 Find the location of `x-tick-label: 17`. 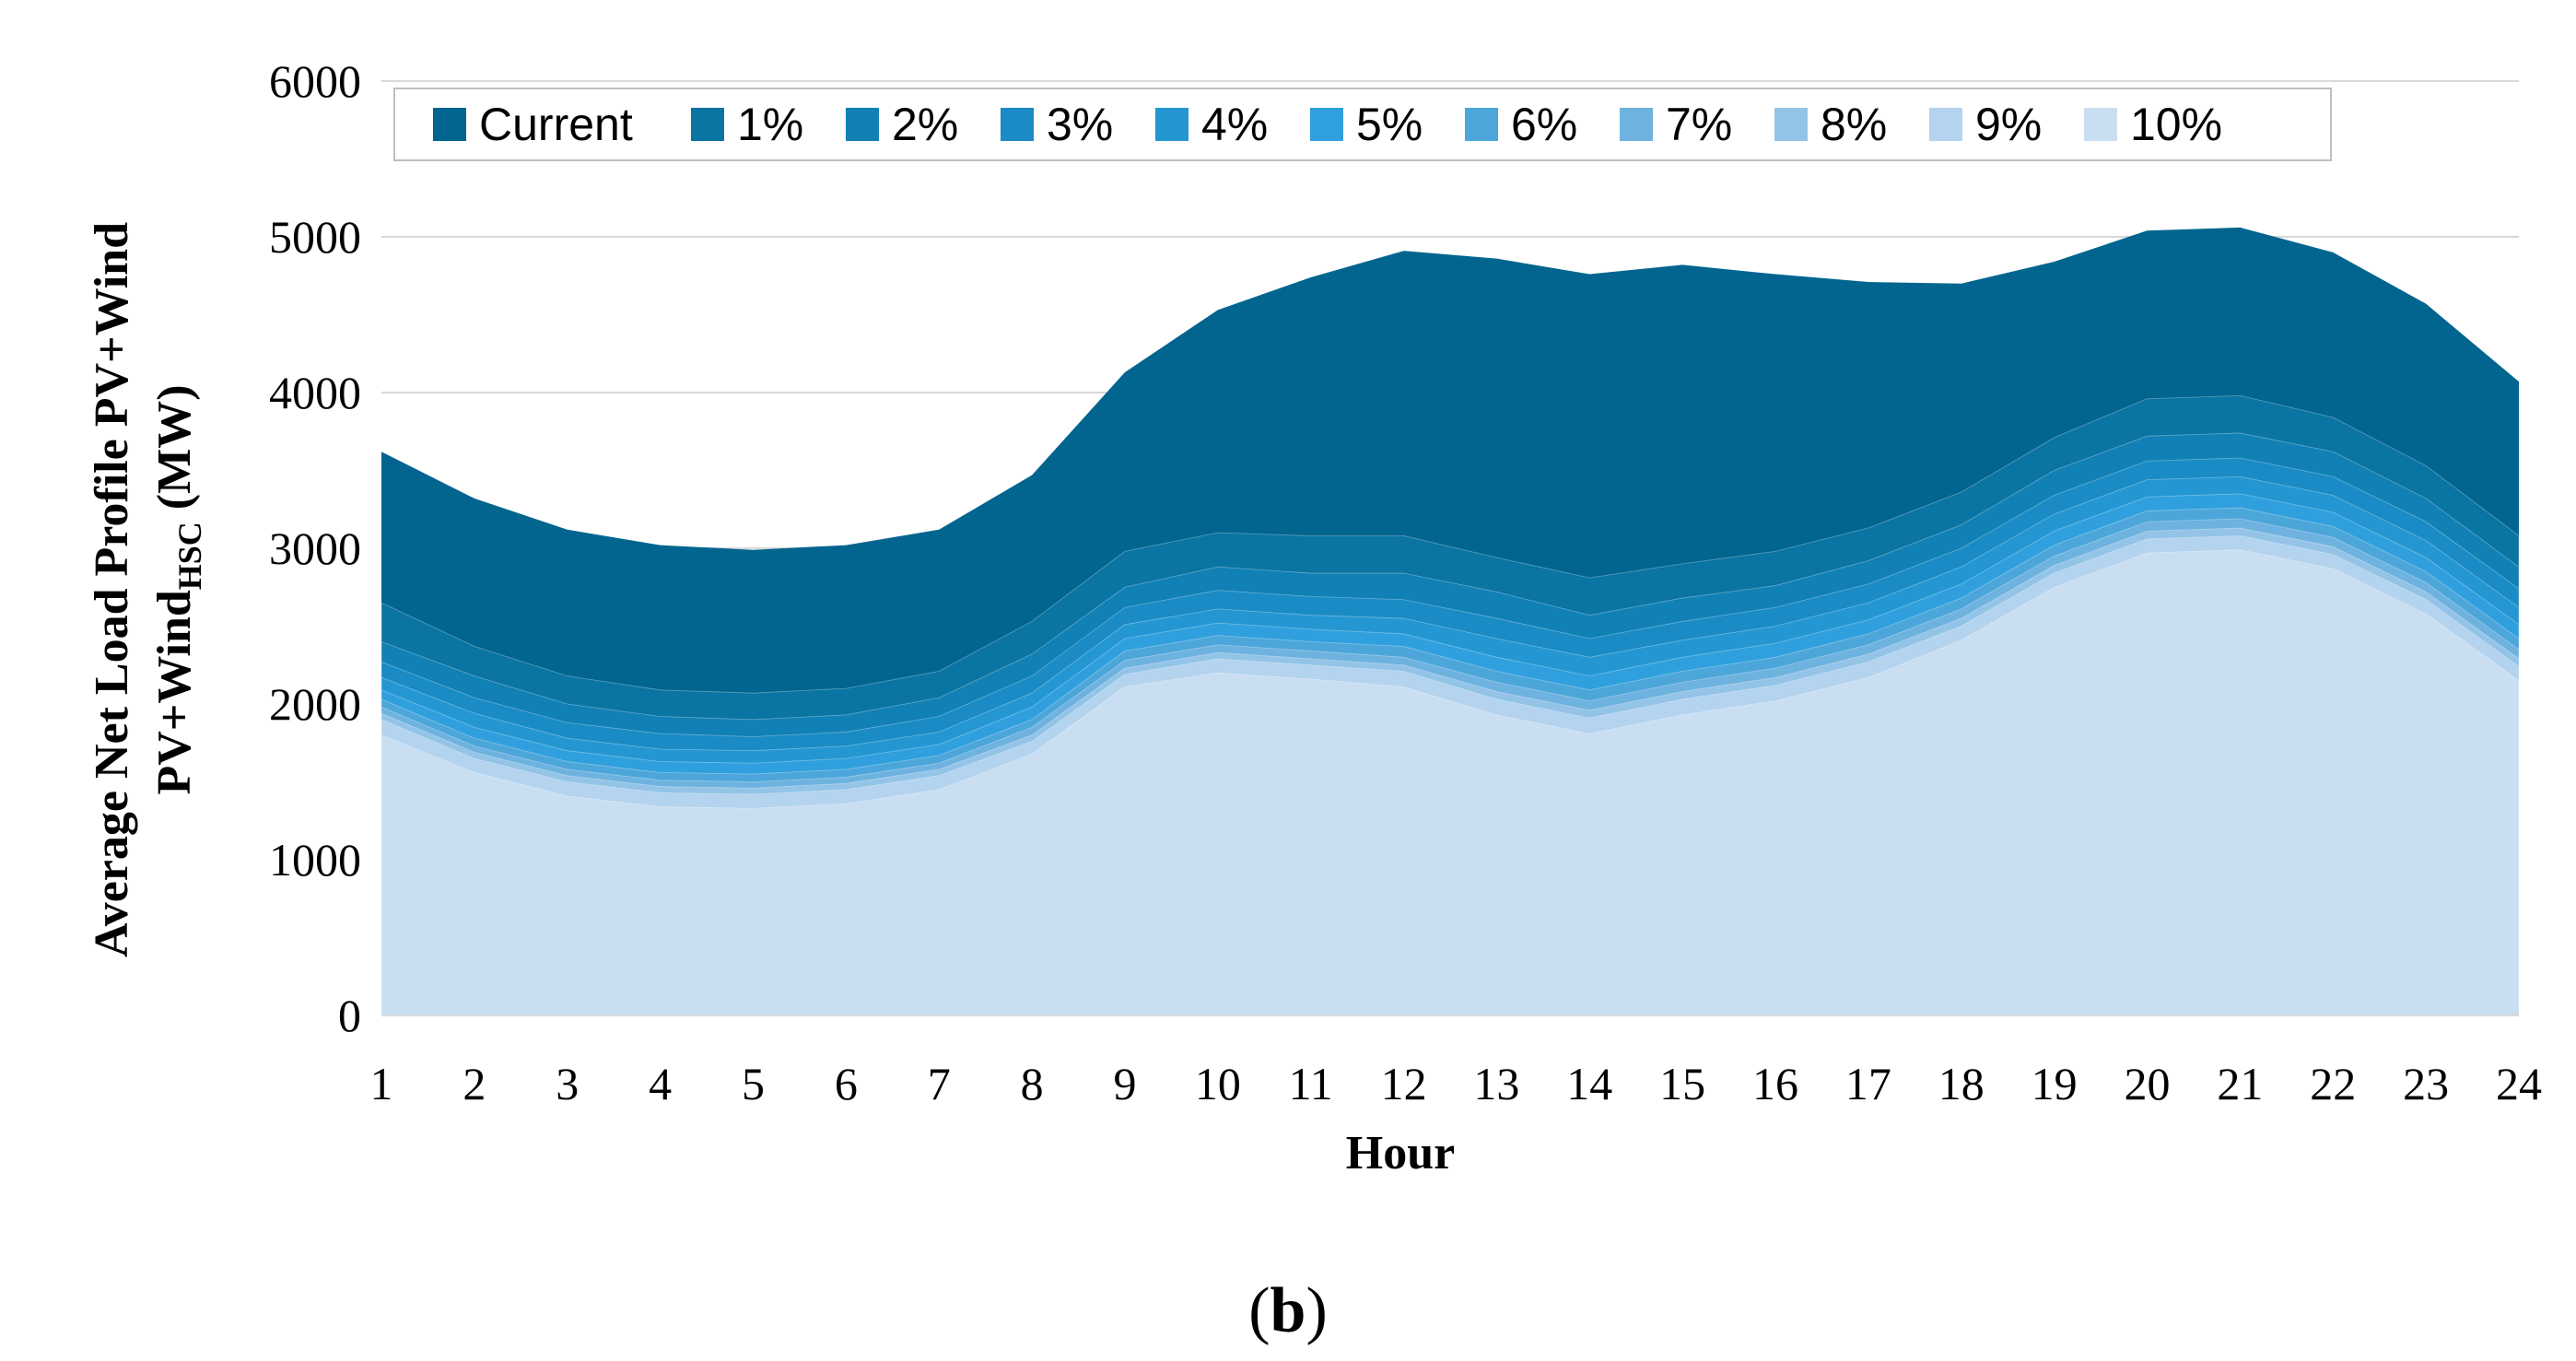

x-tick-label: 17 is located at coordinates (1868, 1083).